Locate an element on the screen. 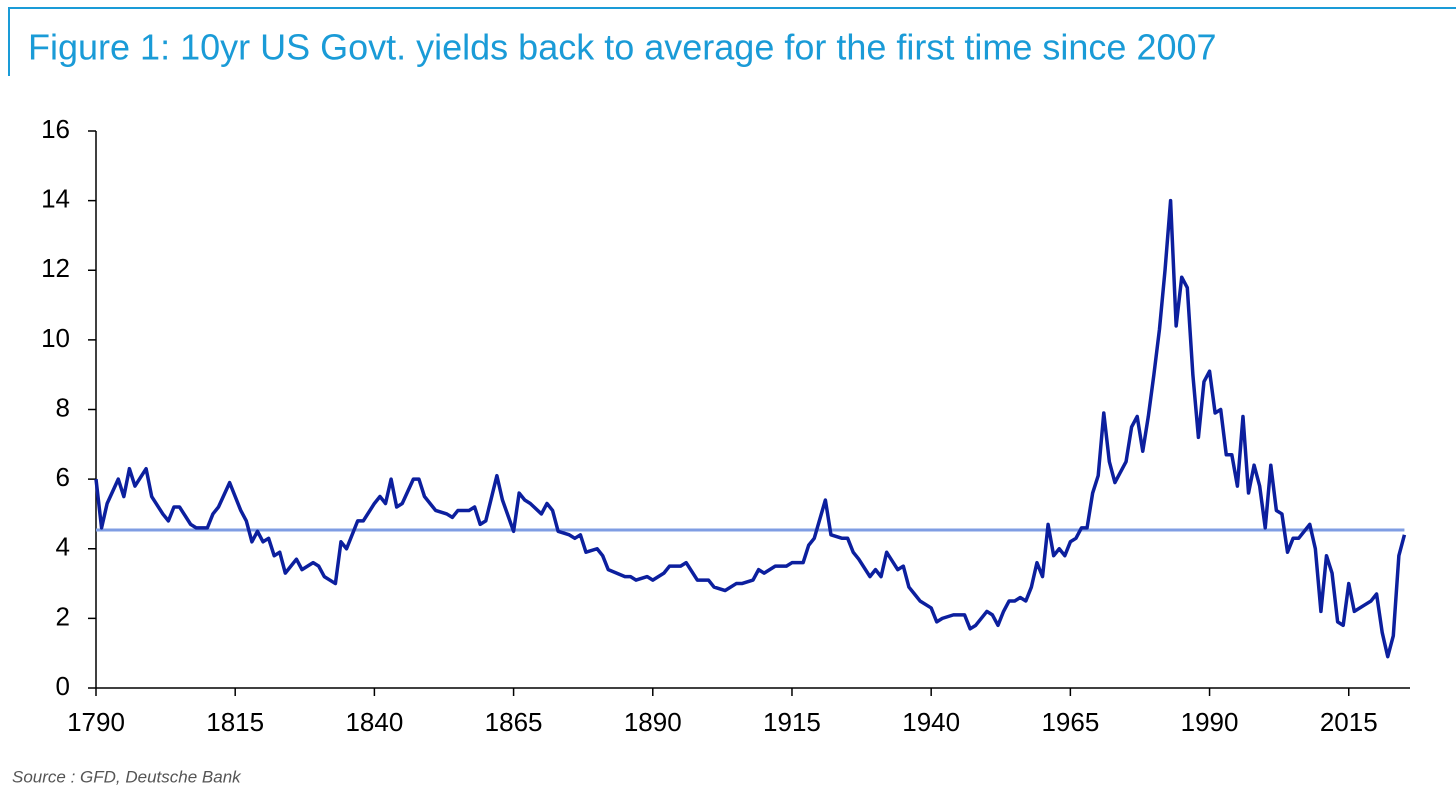  x-tick-label: 1815 is located at coordinates (235, 722).